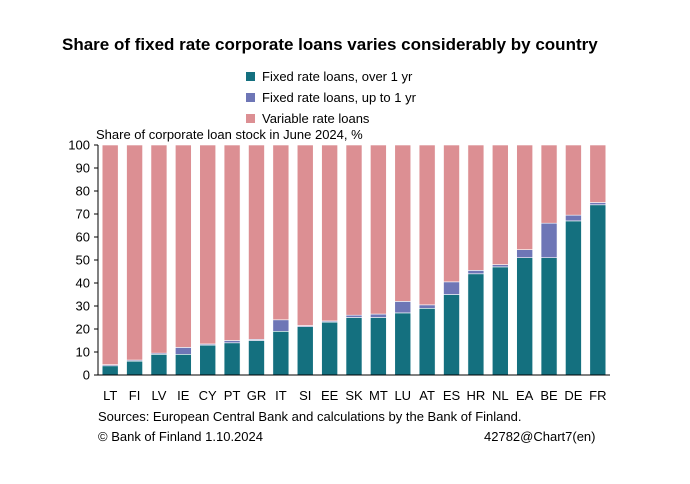 The image size is (690, 484). I want to click on y-tick-label: 70, so click(83, 214).